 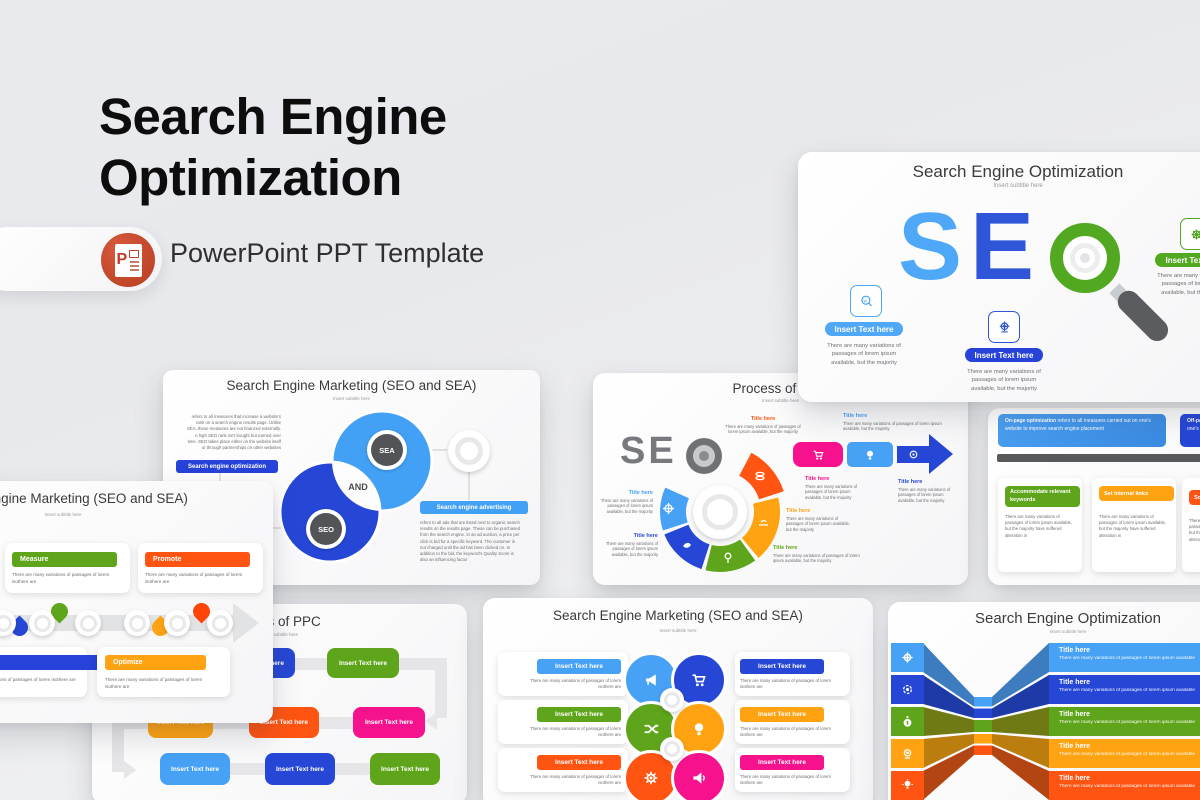 What do you see at coordinates (1136, 493) in the screenshot?
I see `card-header: Set internal links` at bounding box center [1136, 493].